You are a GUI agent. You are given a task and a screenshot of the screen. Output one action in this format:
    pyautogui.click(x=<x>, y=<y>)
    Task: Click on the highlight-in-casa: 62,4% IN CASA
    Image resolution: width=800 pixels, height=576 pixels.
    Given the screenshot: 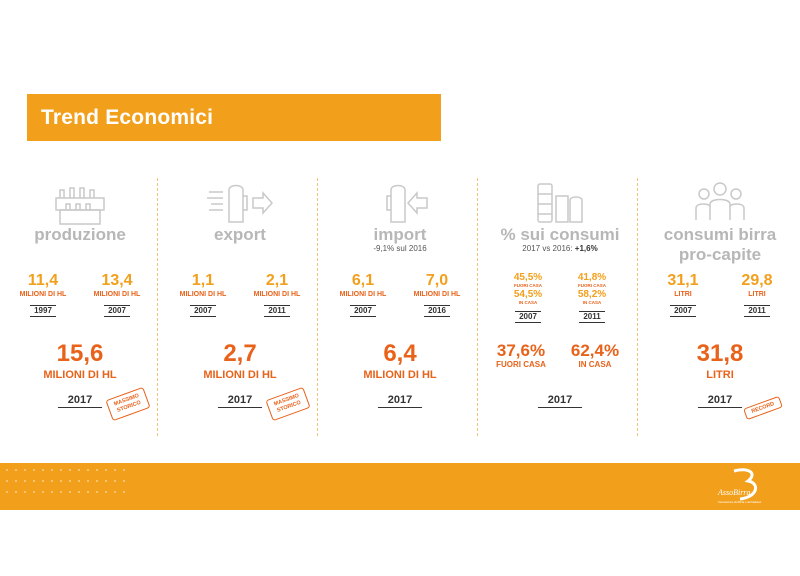 What is the action you would take?
    pyautogui.click(x=595, y=355)
    